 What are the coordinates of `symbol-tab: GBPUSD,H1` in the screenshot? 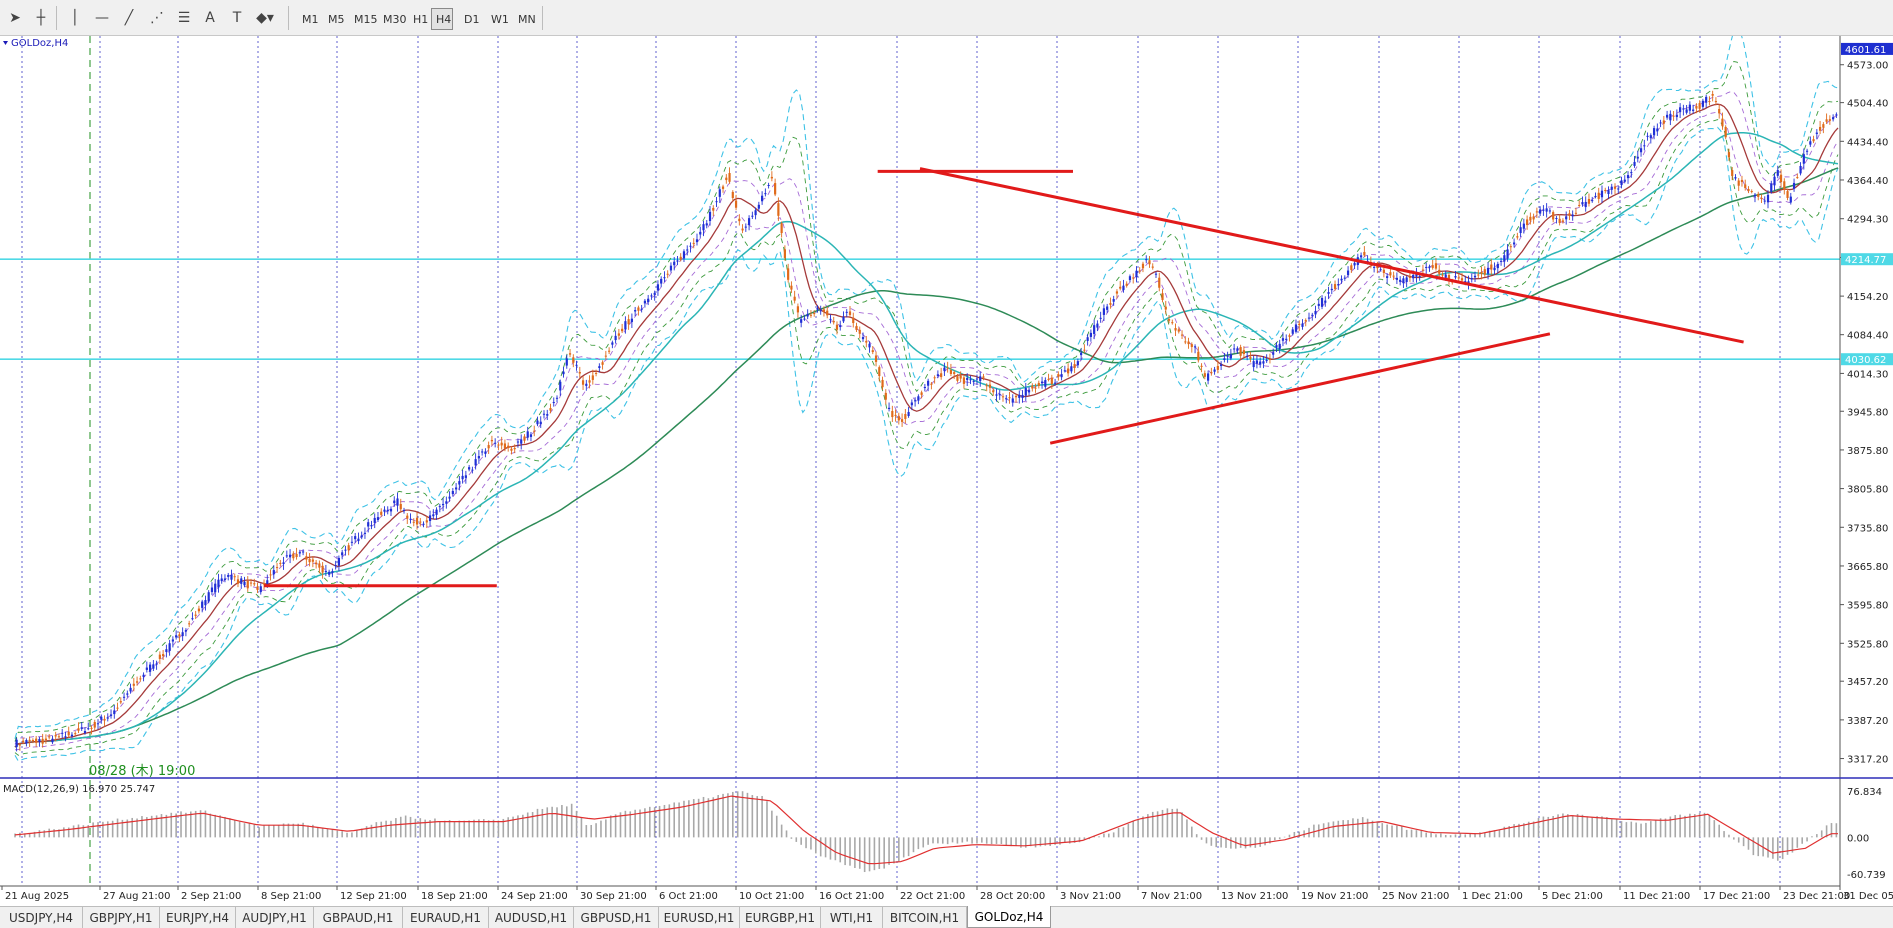 It's located at (616, 917).